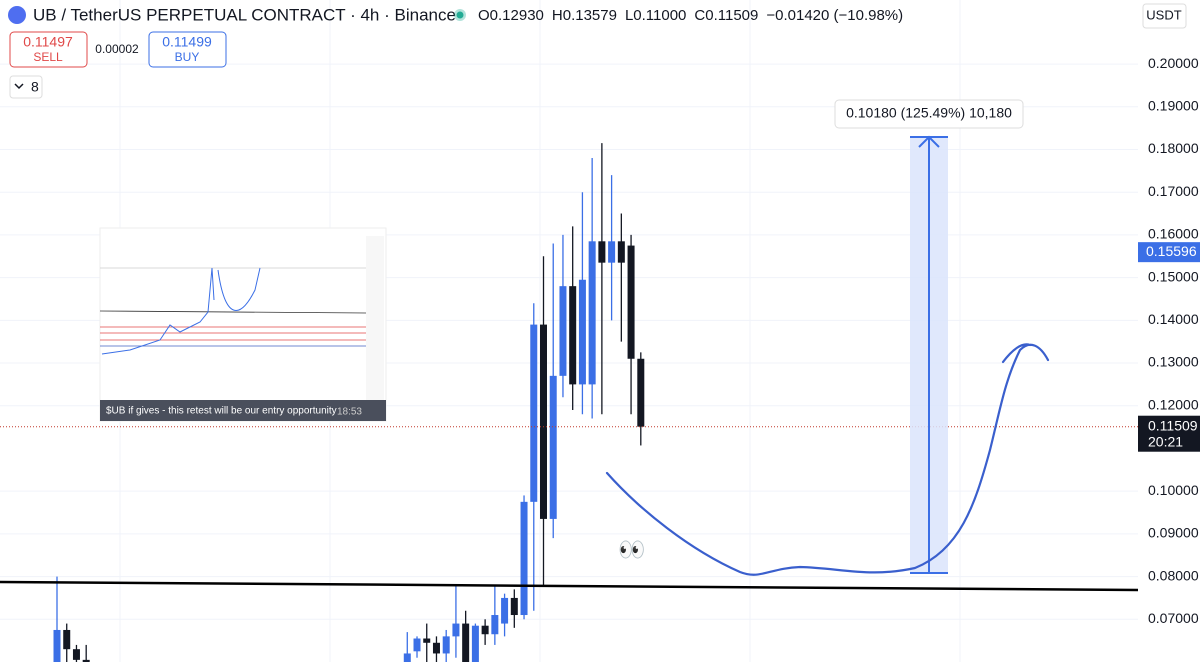 The width and height of the screenshot is (1200, 662). Describe the element at coordinates (1171, 251) in the screenshot. I see `marked-price-label: 0.15596` at that location.